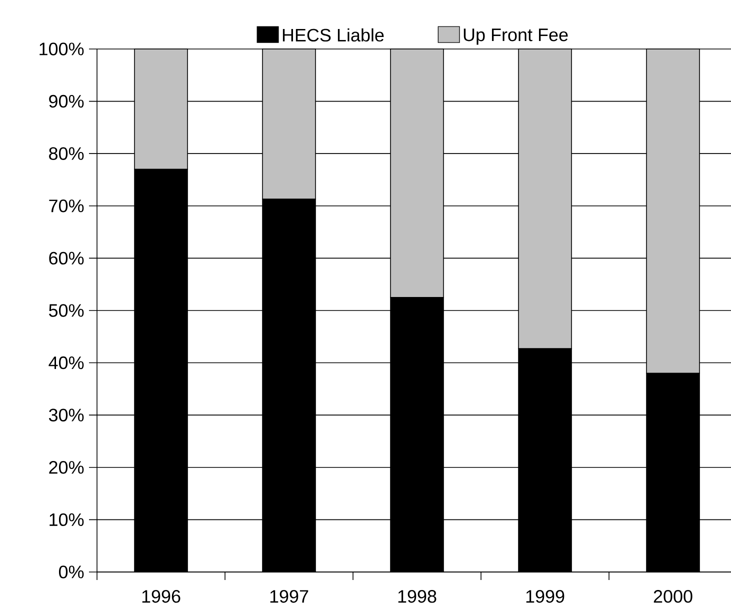 The height and width of the screenshot is (609, 731). What do you see at coordinates (66, 101) in the screenshot?
I see `y-tick-label: 90%` at bounding box center [66, 101].